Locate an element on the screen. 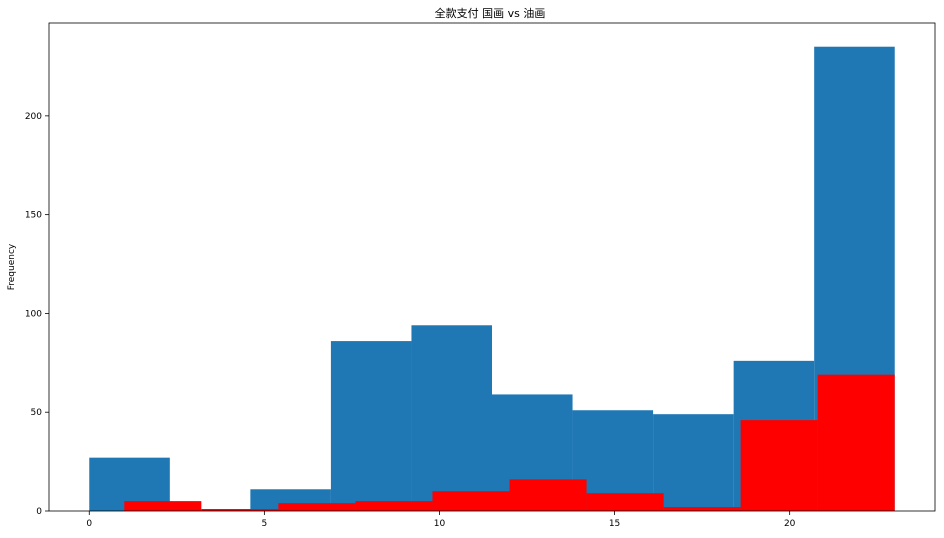 This screenshot has width=944, height=538. x-tick-label: 5 is located at coordinates (265, 524).